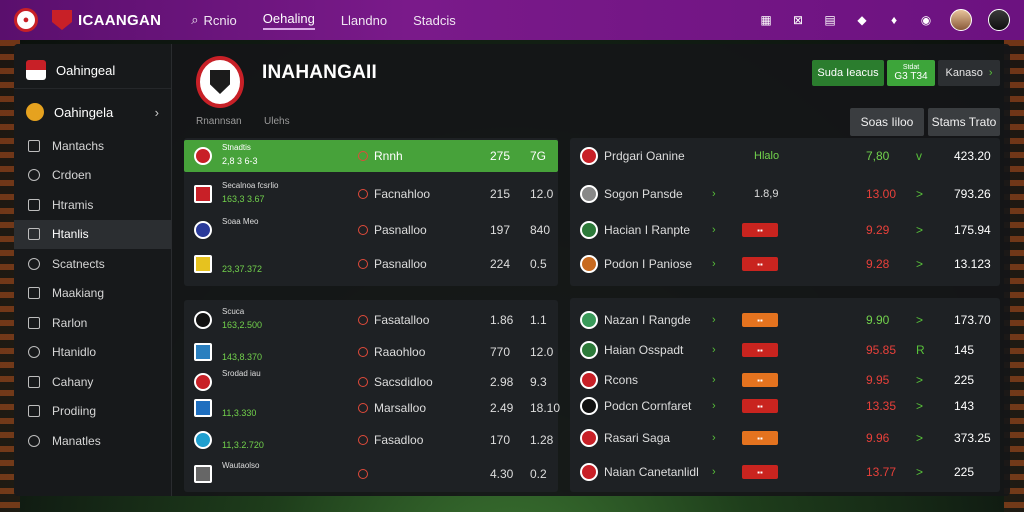 The image size is (1024, 512). What do you see at coordinates (969, 73) in the screenshot?
I see `action-button-c: Kanaso ›` at bounding box center [969, 73].